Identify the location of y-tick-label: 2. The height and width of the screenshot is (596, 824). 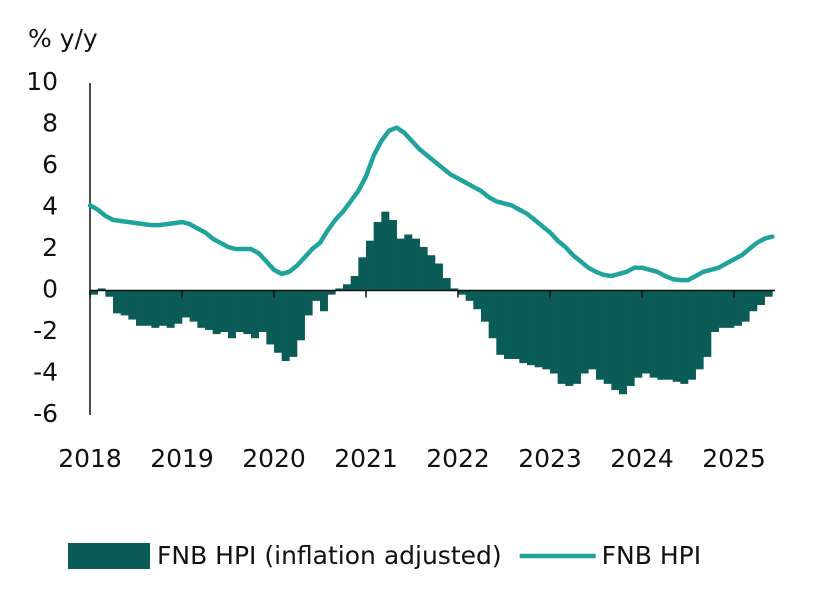
(50, 247).